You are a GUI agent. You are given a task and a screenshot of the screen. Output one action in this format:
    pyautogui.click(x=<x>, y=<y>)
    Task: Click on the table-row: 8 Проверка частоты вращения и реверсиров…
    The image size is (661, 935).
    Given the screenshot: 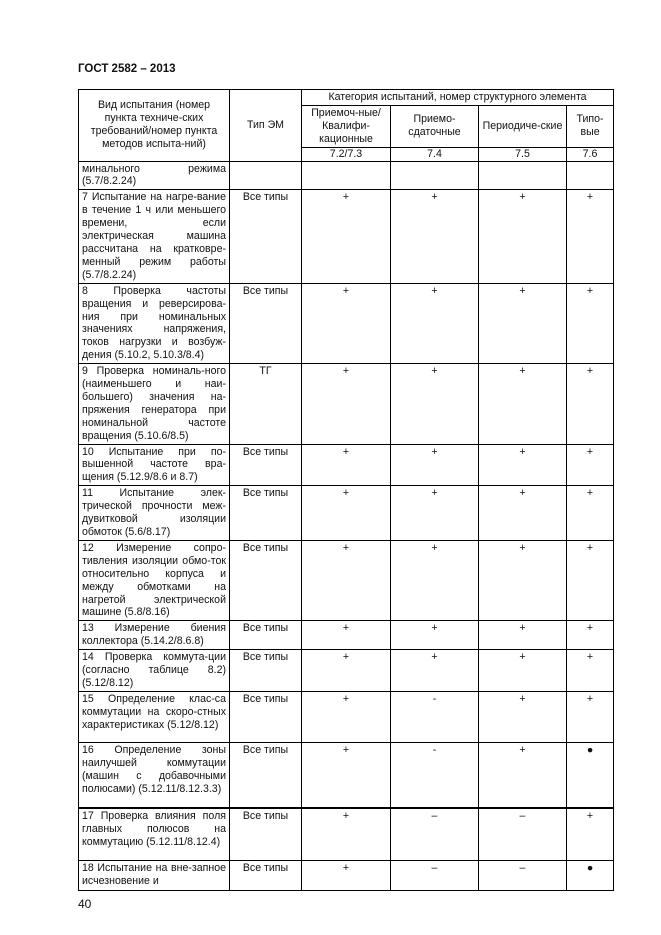 What is the action you would take?
    pyautogui.click(x=346, y=323)
    